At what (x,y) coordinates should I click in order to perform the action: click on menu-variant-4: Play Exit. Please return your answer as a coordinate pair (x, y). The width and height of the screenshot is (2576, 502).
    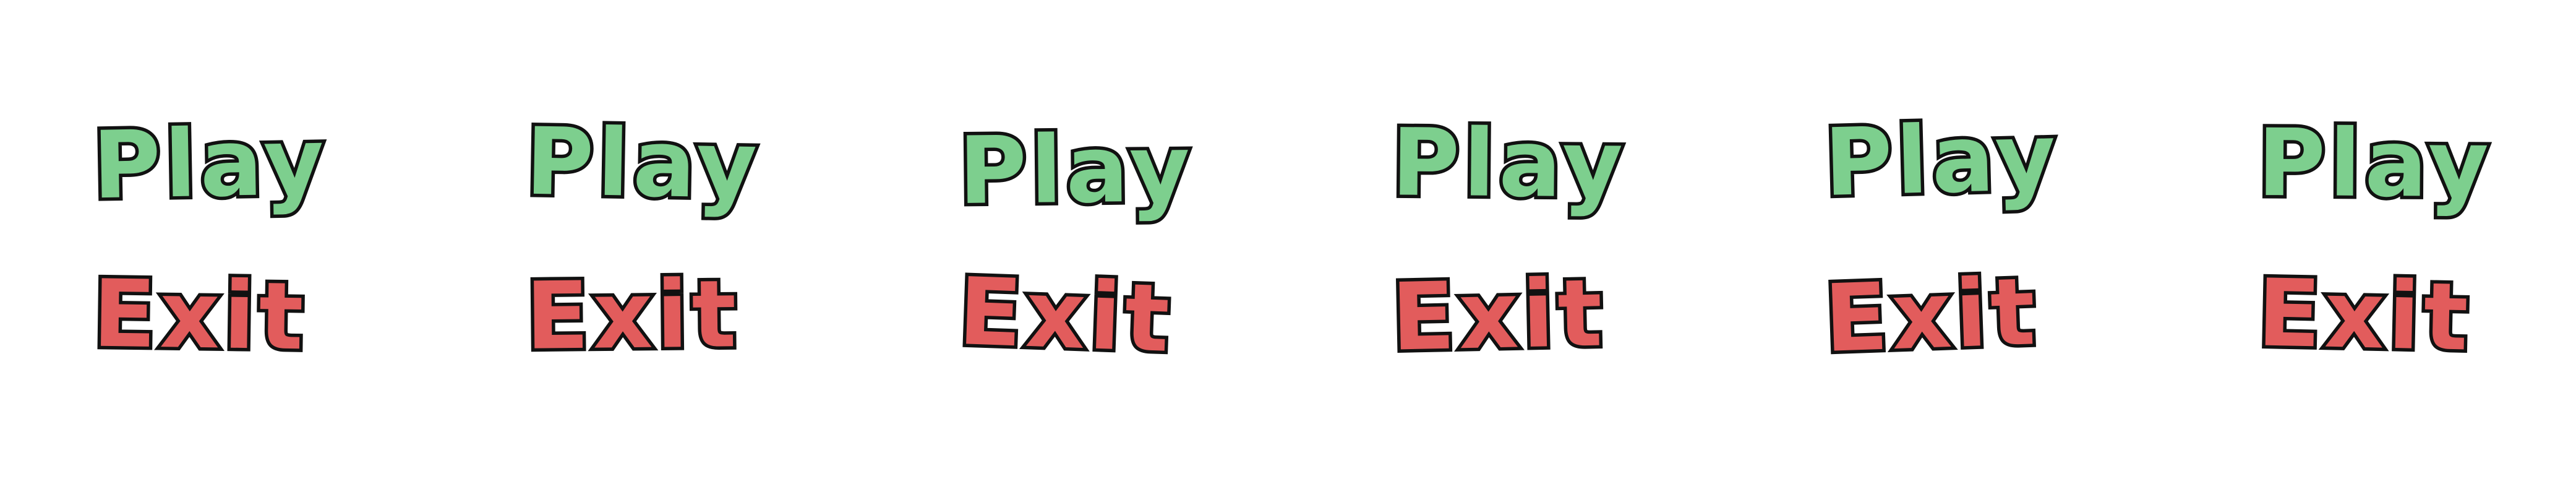
    Looking at the image, I should click on (1519, 254).